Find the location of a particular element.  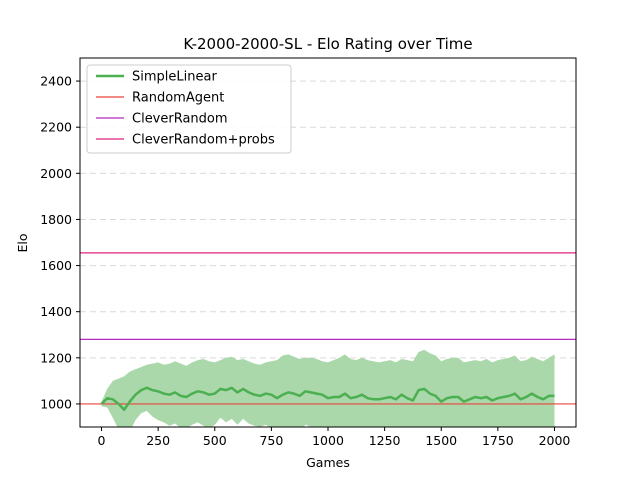

y-tick-label: 1400 is located at coordinates (56, 311).